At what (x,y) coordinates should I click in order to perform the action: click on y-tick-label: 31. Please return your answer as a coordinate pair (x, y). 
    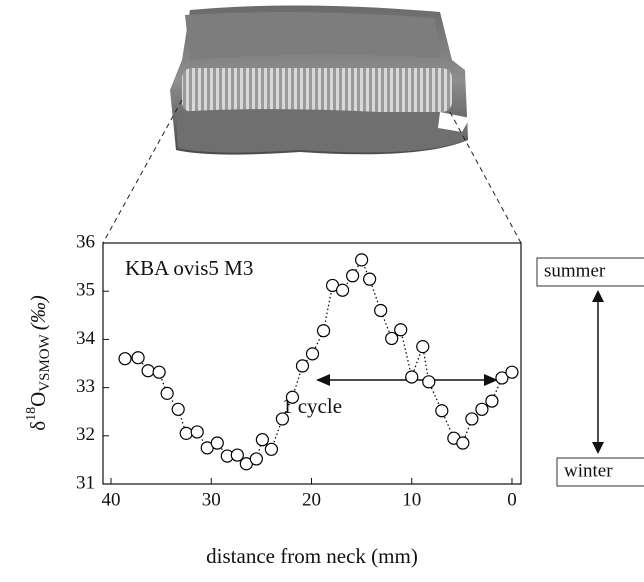
    Looking at the image, I should click on (85, 482).